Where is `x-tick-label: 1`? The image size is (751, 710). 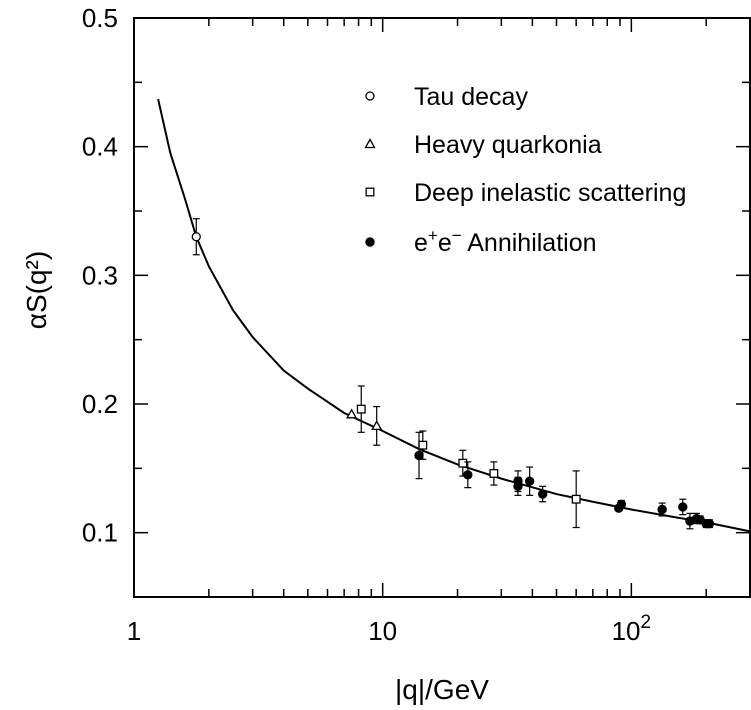 x-tick-label: 1 is located at coordinates (134, 631).